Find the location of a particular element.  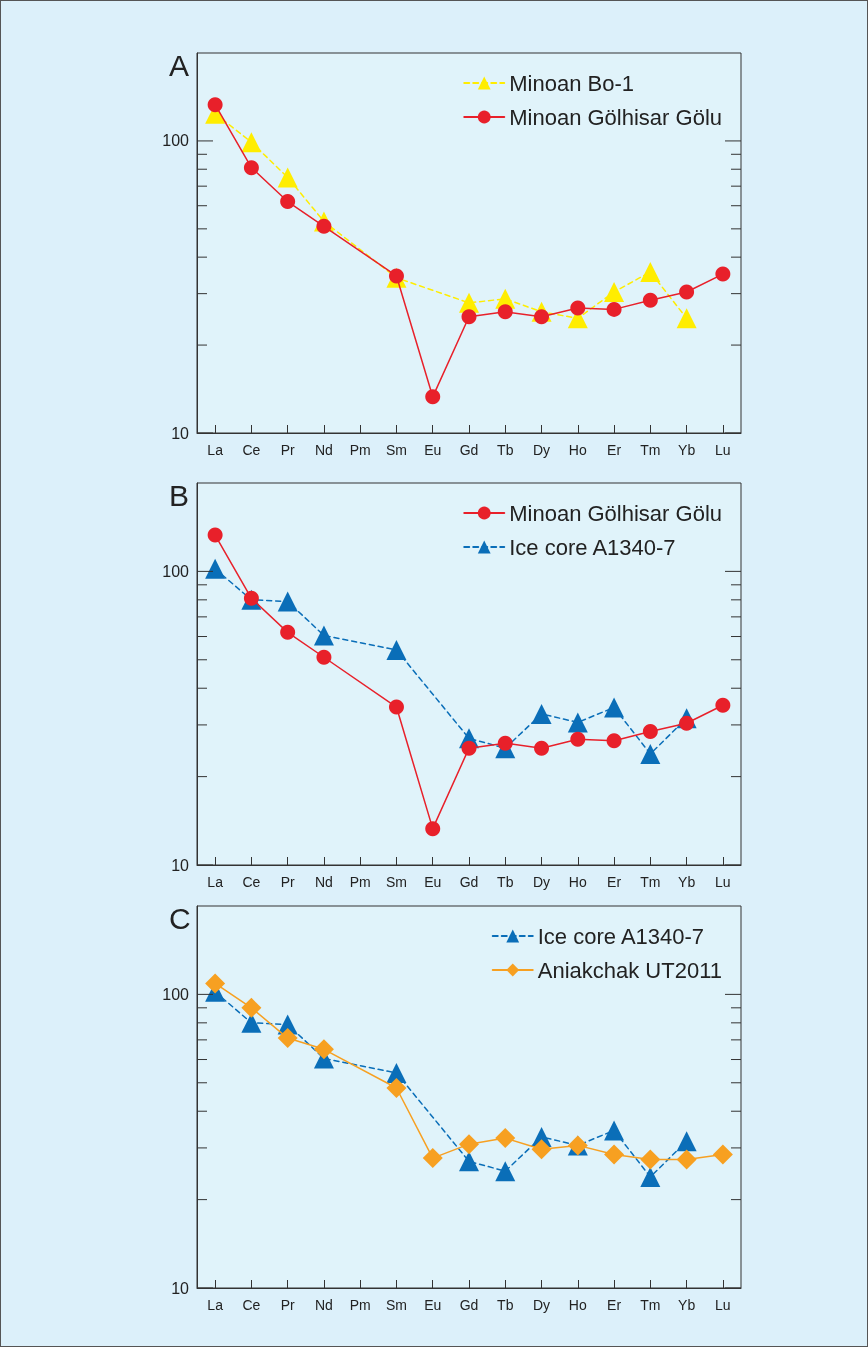

legend-label: Minoan Bo-1 is located at coordinates (571, 83).